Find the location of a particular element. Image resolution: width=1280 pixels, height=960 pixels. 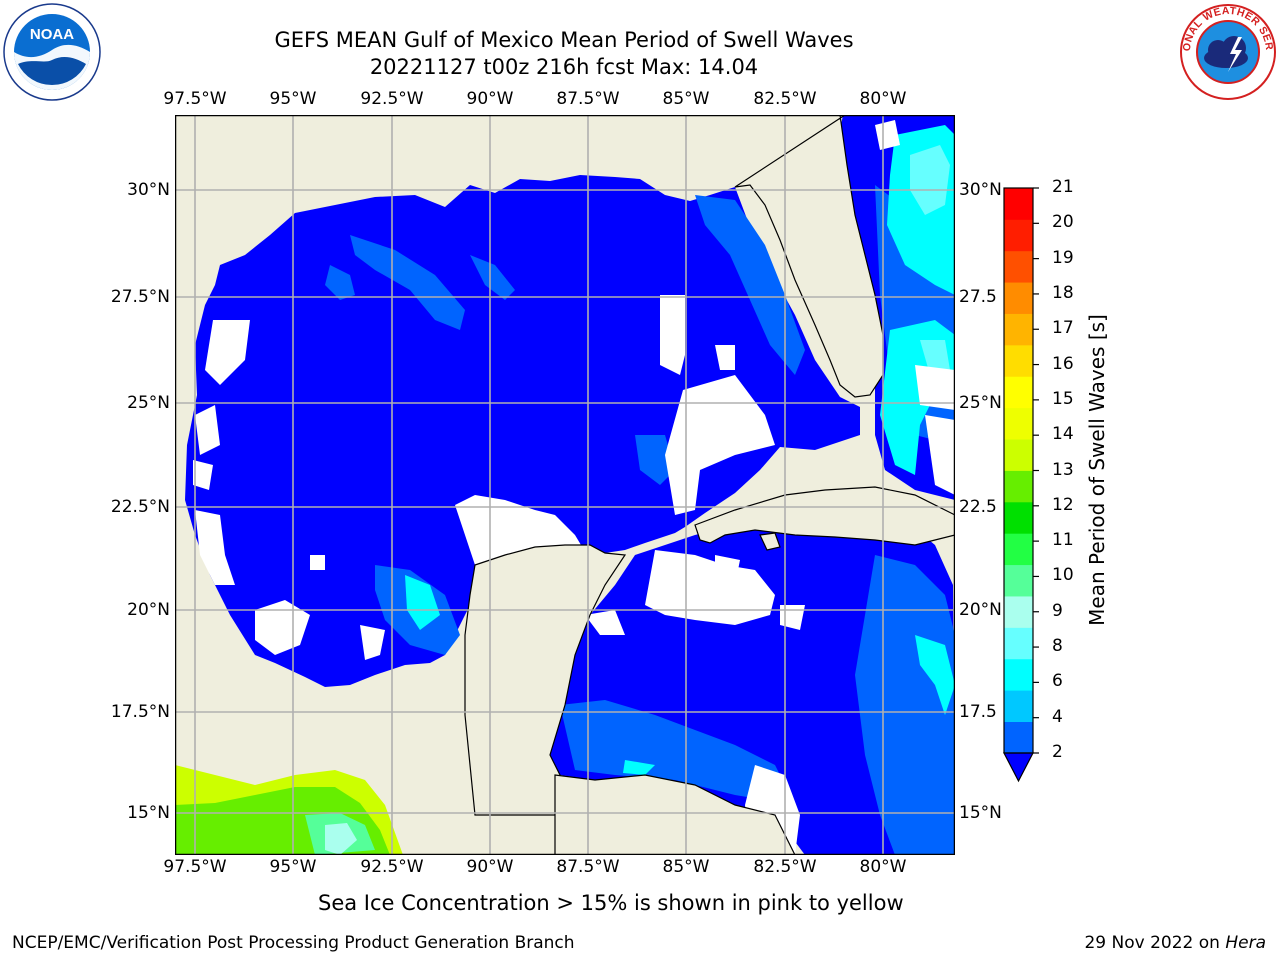

lat-tick-left: 15°N is located at coordinates (148, 813).